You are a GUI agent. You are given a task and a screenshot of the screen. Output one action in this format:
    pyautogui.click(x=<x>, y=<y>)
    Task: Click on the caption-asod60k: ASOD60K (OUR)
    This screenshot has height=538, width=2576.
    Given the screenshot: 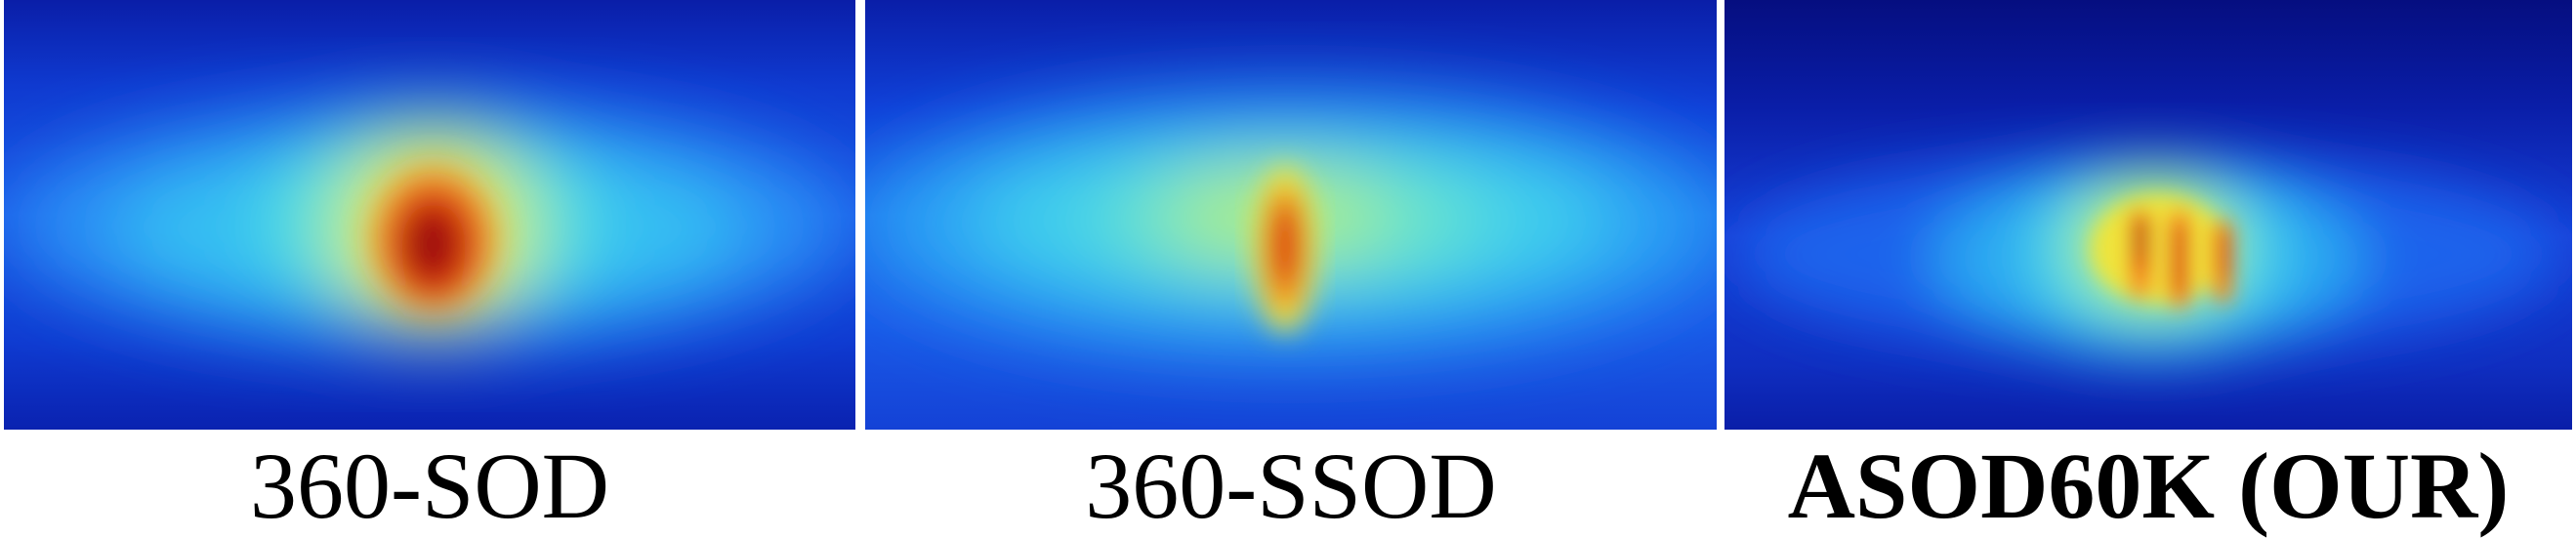 What is the action you would take?
    pyautogui.click(x=2148, y=486)
    